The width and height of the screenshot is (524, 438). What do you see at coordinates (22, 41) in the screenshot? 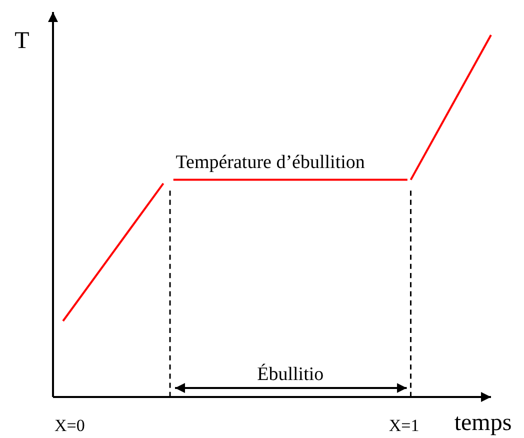
I see `y-axis-title: T` at bounding box center [22, 41].